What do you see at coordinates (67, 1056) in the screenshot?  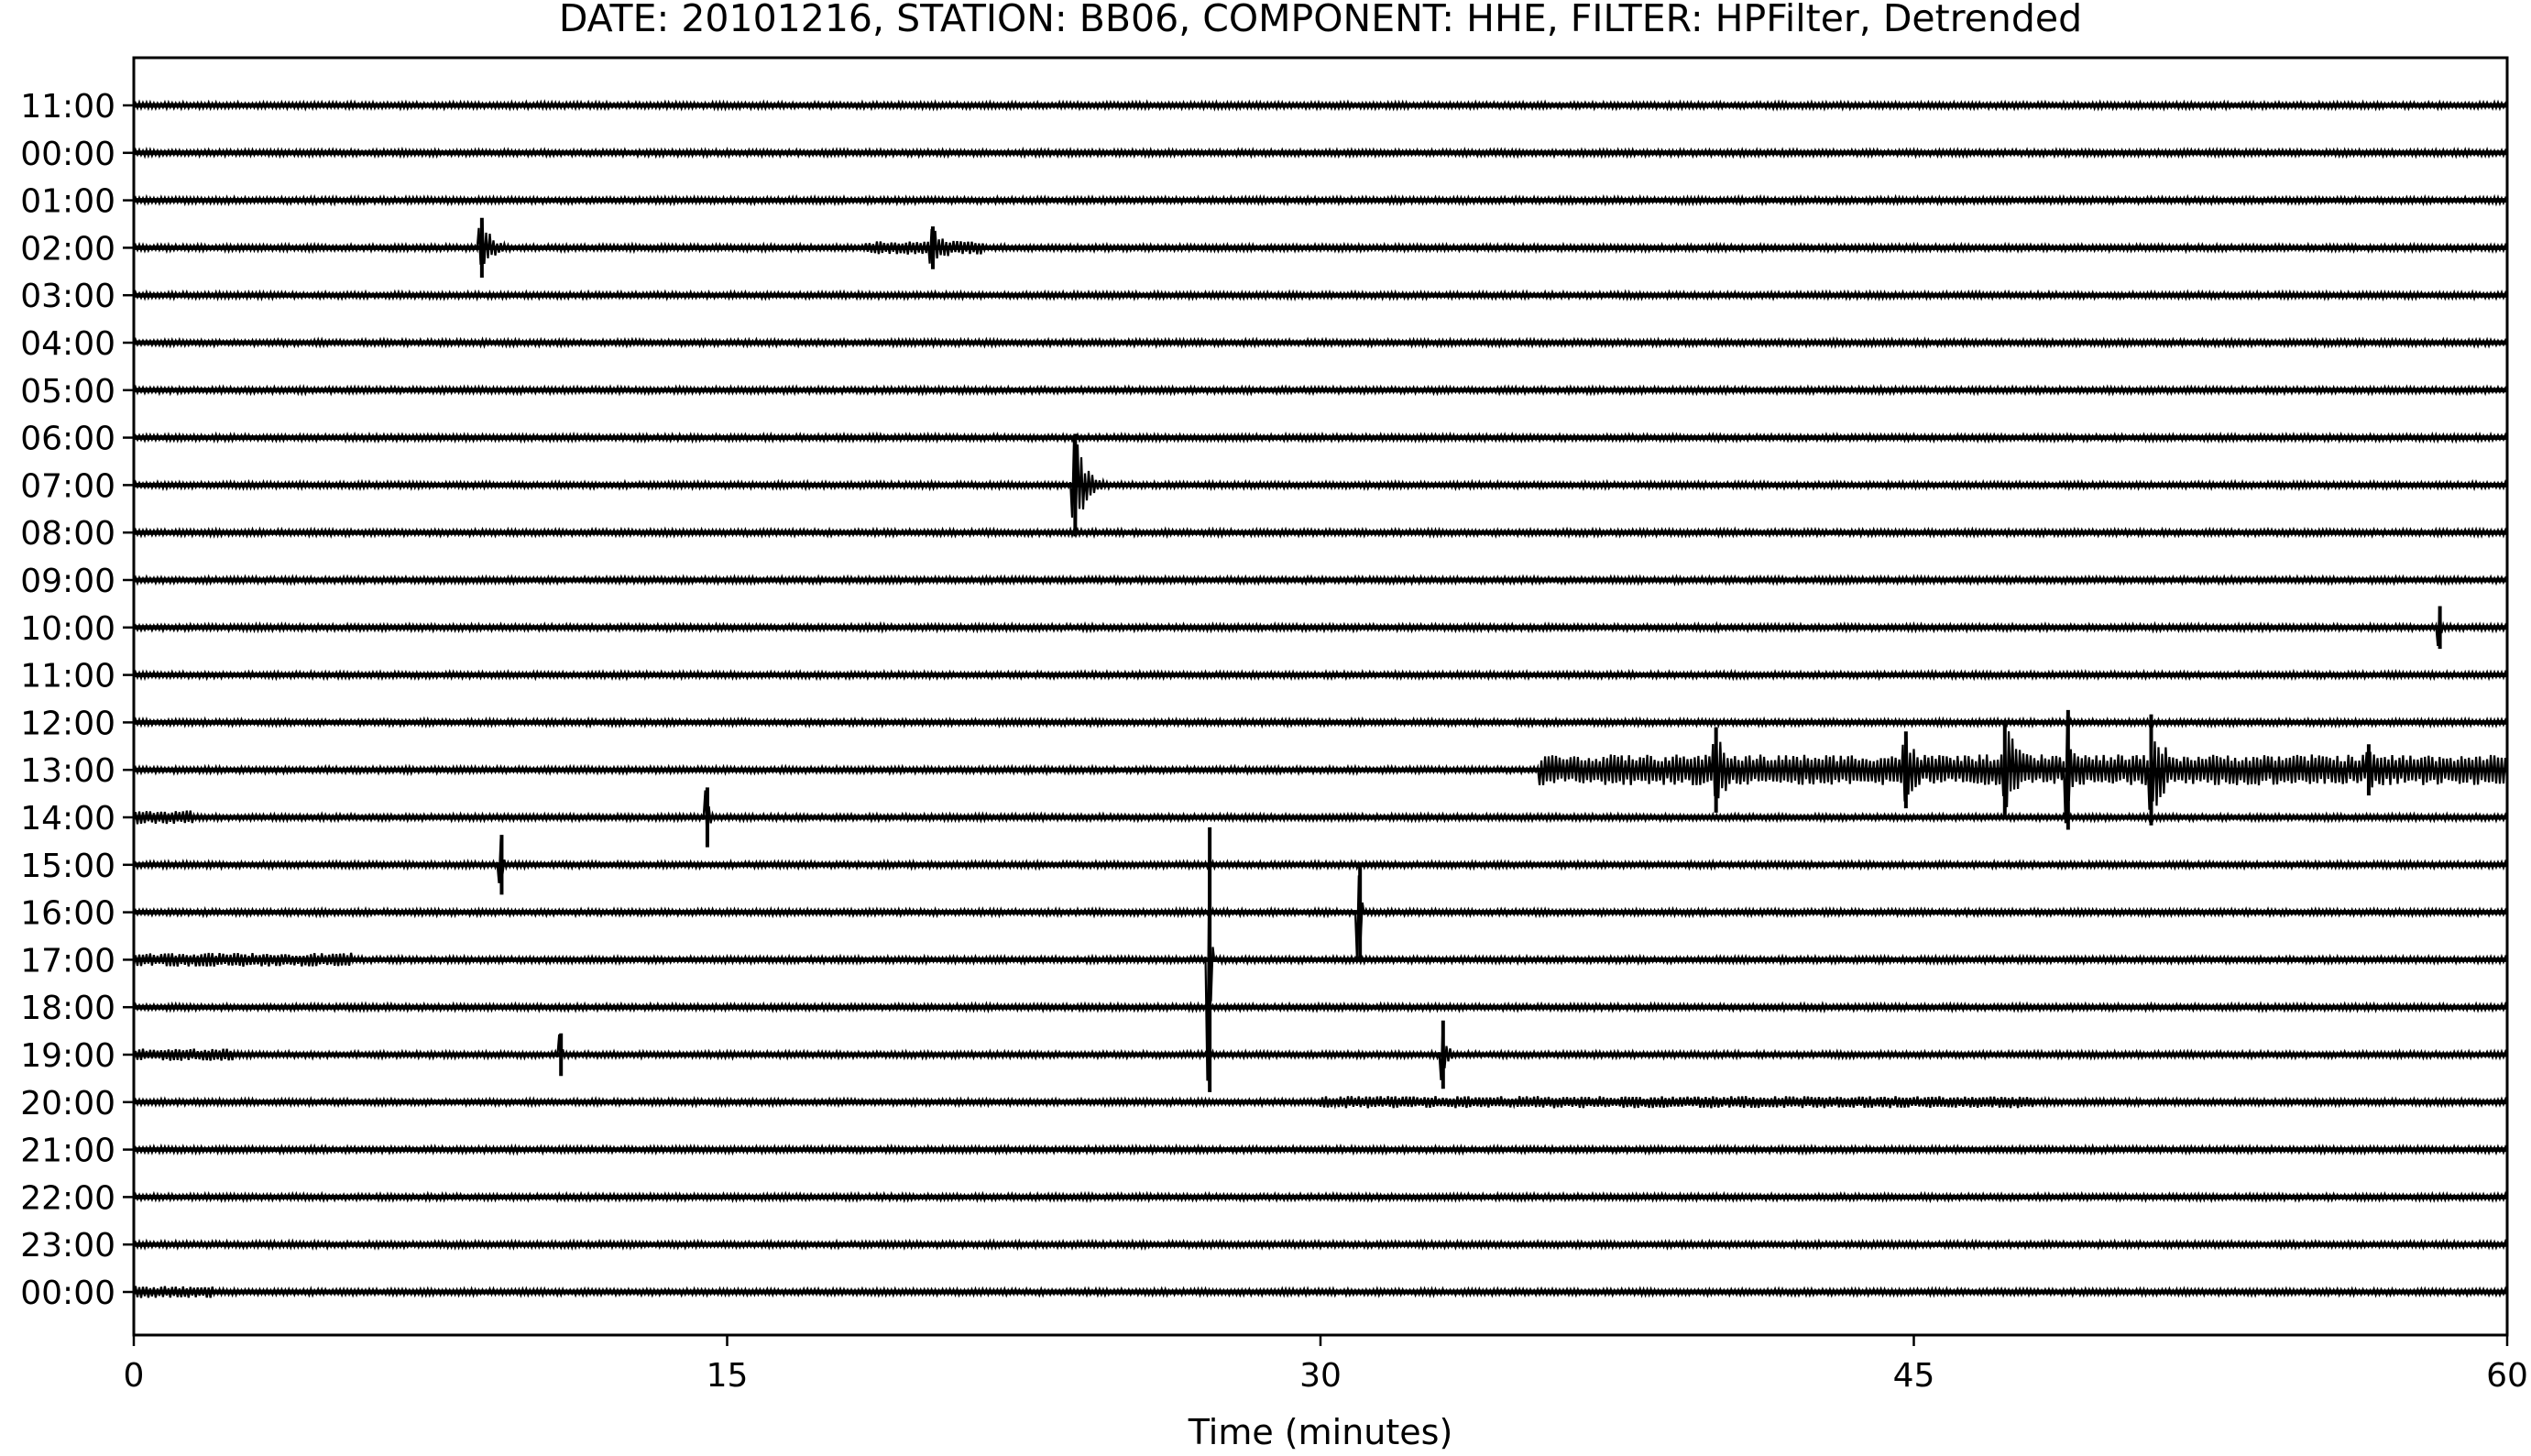 I see `y-tick-label: 19:00` at bounding box center [67, 1056].